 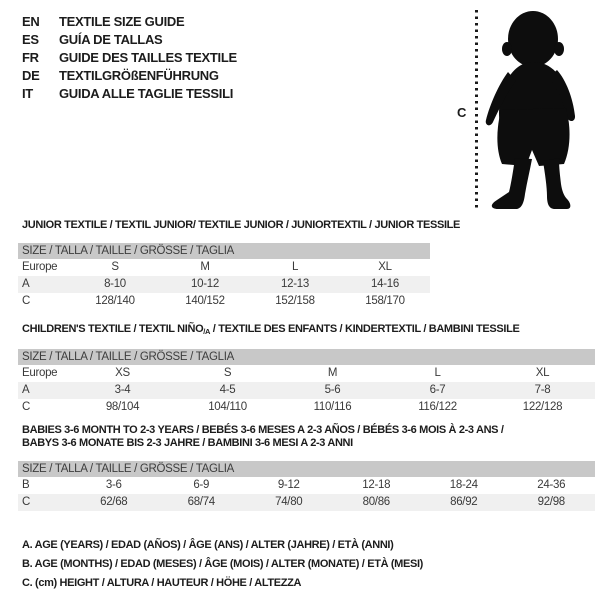 I want to click on language-label: TEXTILE SIZE GUIDE, so click(x=122, y=21).